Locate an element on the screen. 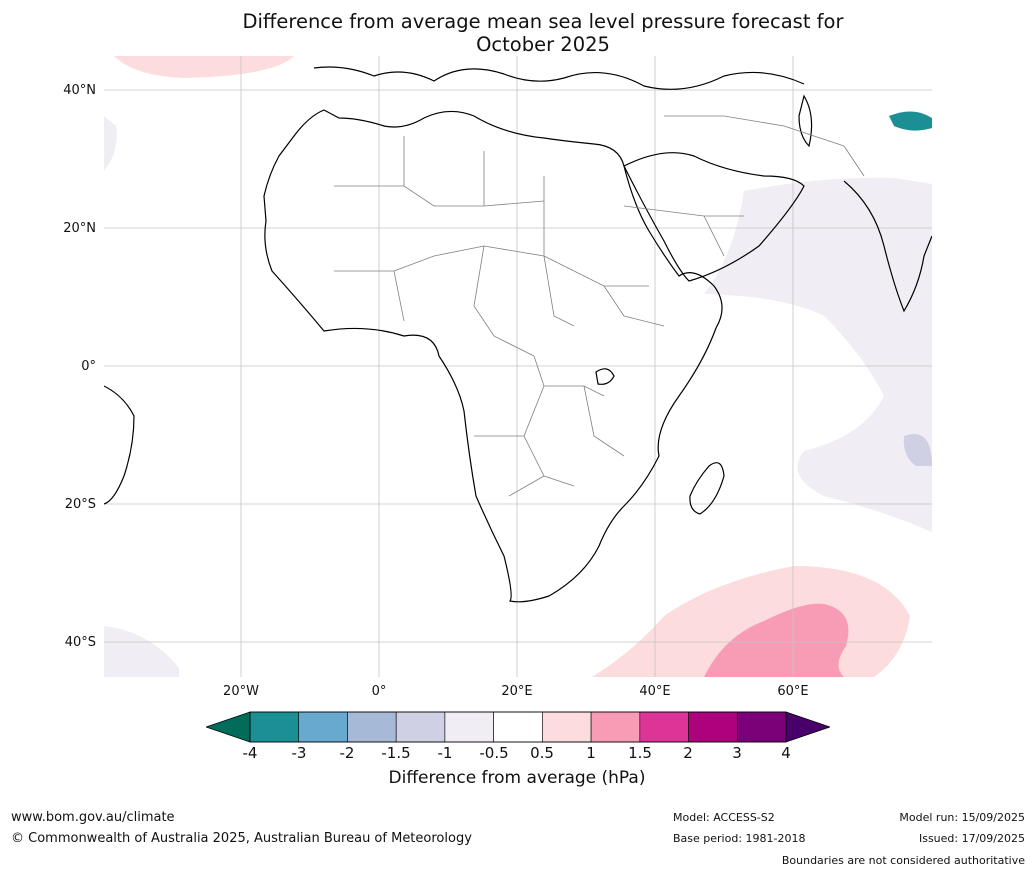 This screenshot has width=1035, height=873. footer-model-run: Model run: 15/09/2025 is located at coordinates (962, 817).